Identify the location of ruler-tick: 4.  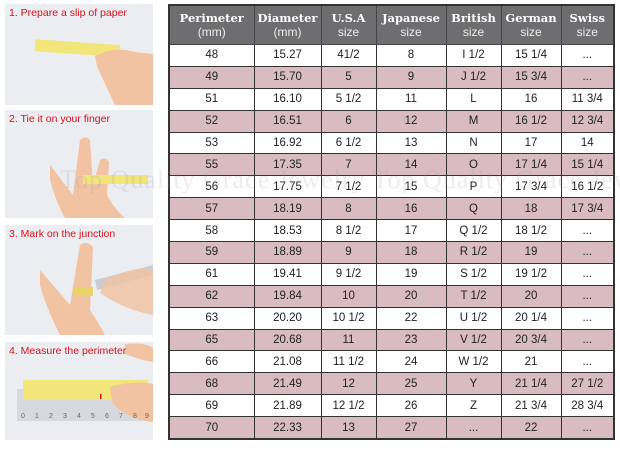
(79, 416).